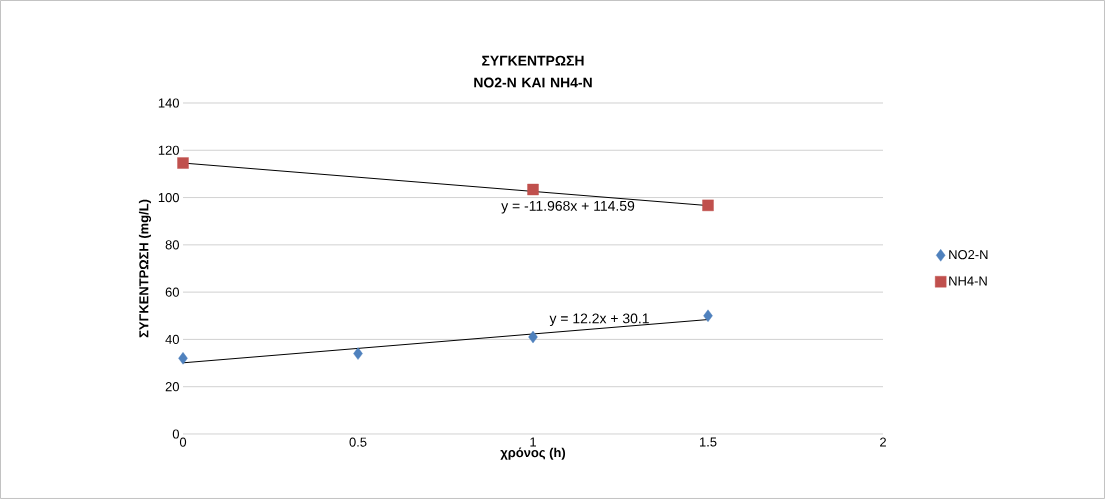 The image size is (1105, 499). What do you see at coordinates (172, 387) in the screenshot?
I see `y-tick-label: 20` at bounding box center [172, 387].